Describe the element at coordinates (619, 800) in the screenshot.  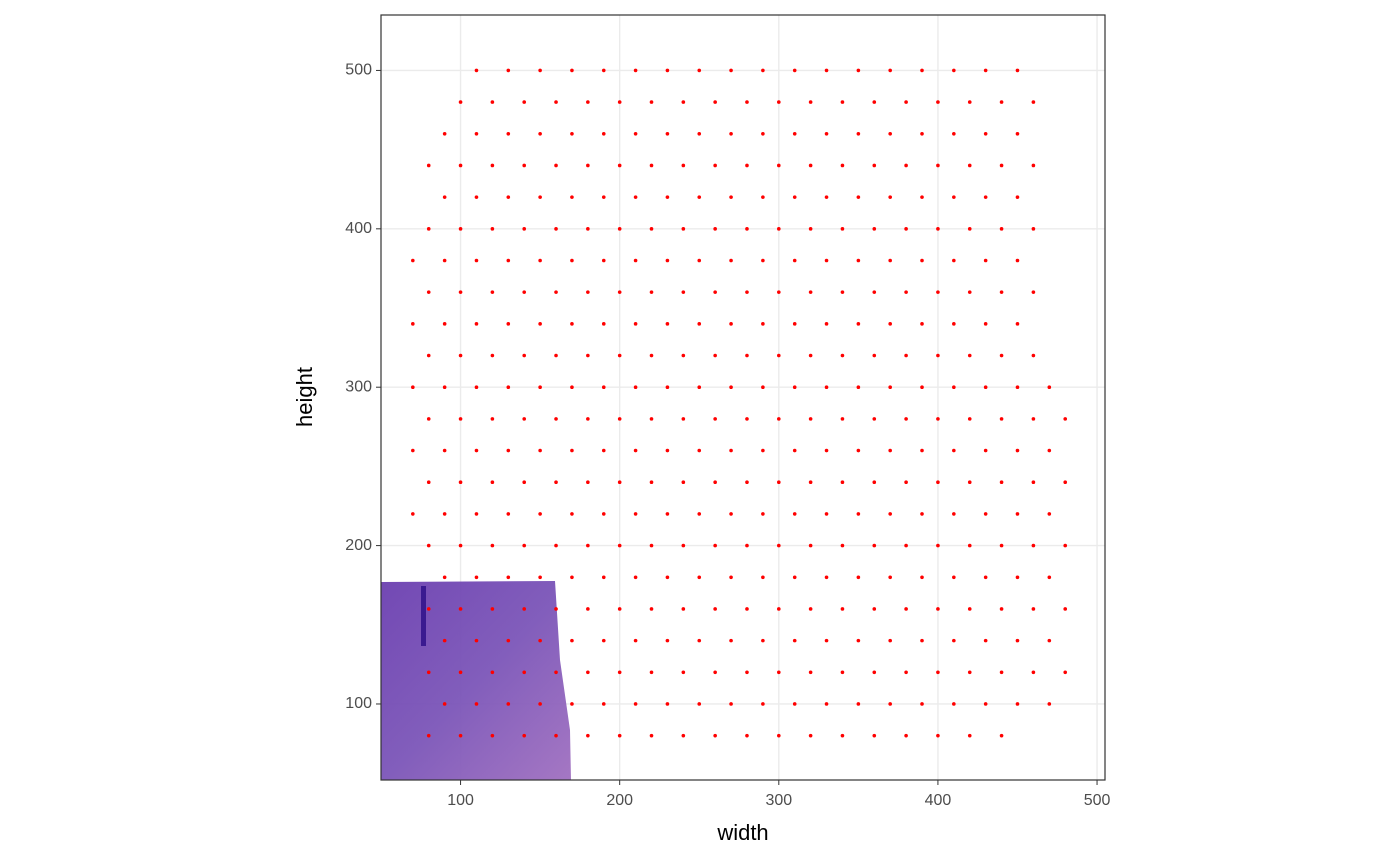
I see `x-tick-label: 200` at that location.